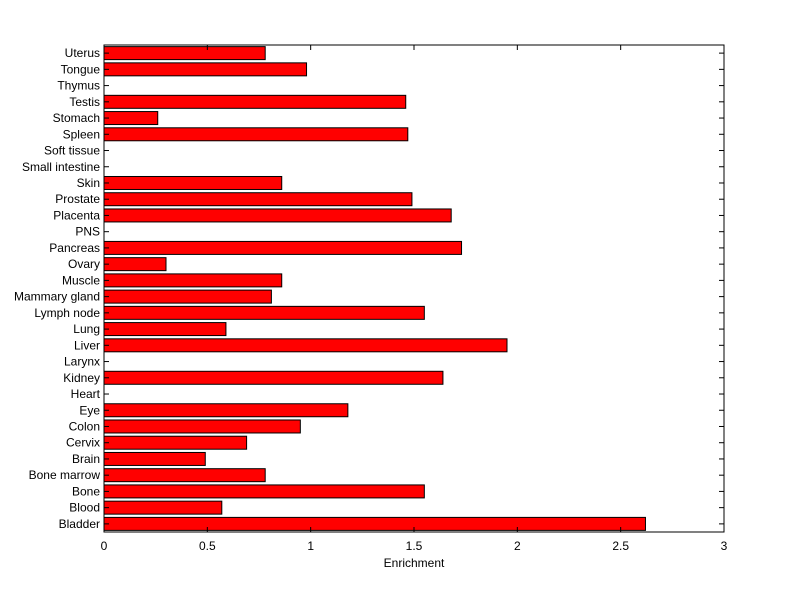 The width and height of the screenshot is (800, 599). What do you see at coordinates (256, 134) in the screenshot?
I see `bar-spleen` at bounding box center [256, 134].